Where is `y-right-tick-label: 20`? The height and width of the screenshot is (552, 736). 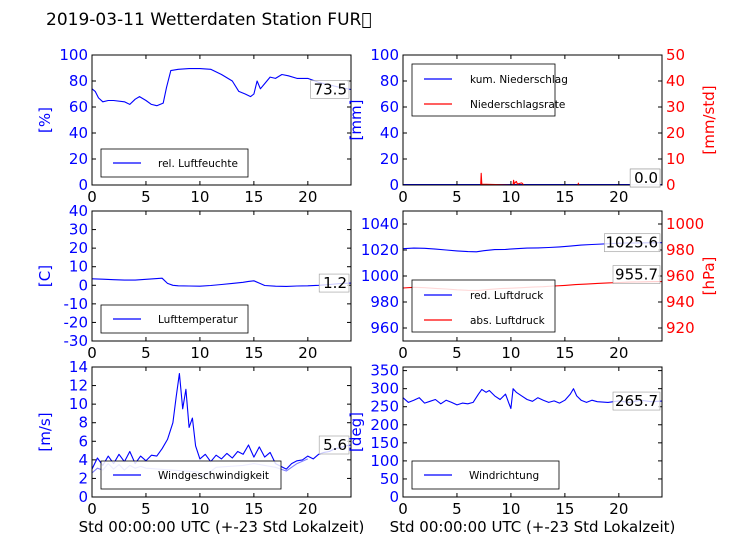
y-right-tick-label: 20 is located at coordinates (675, 133).